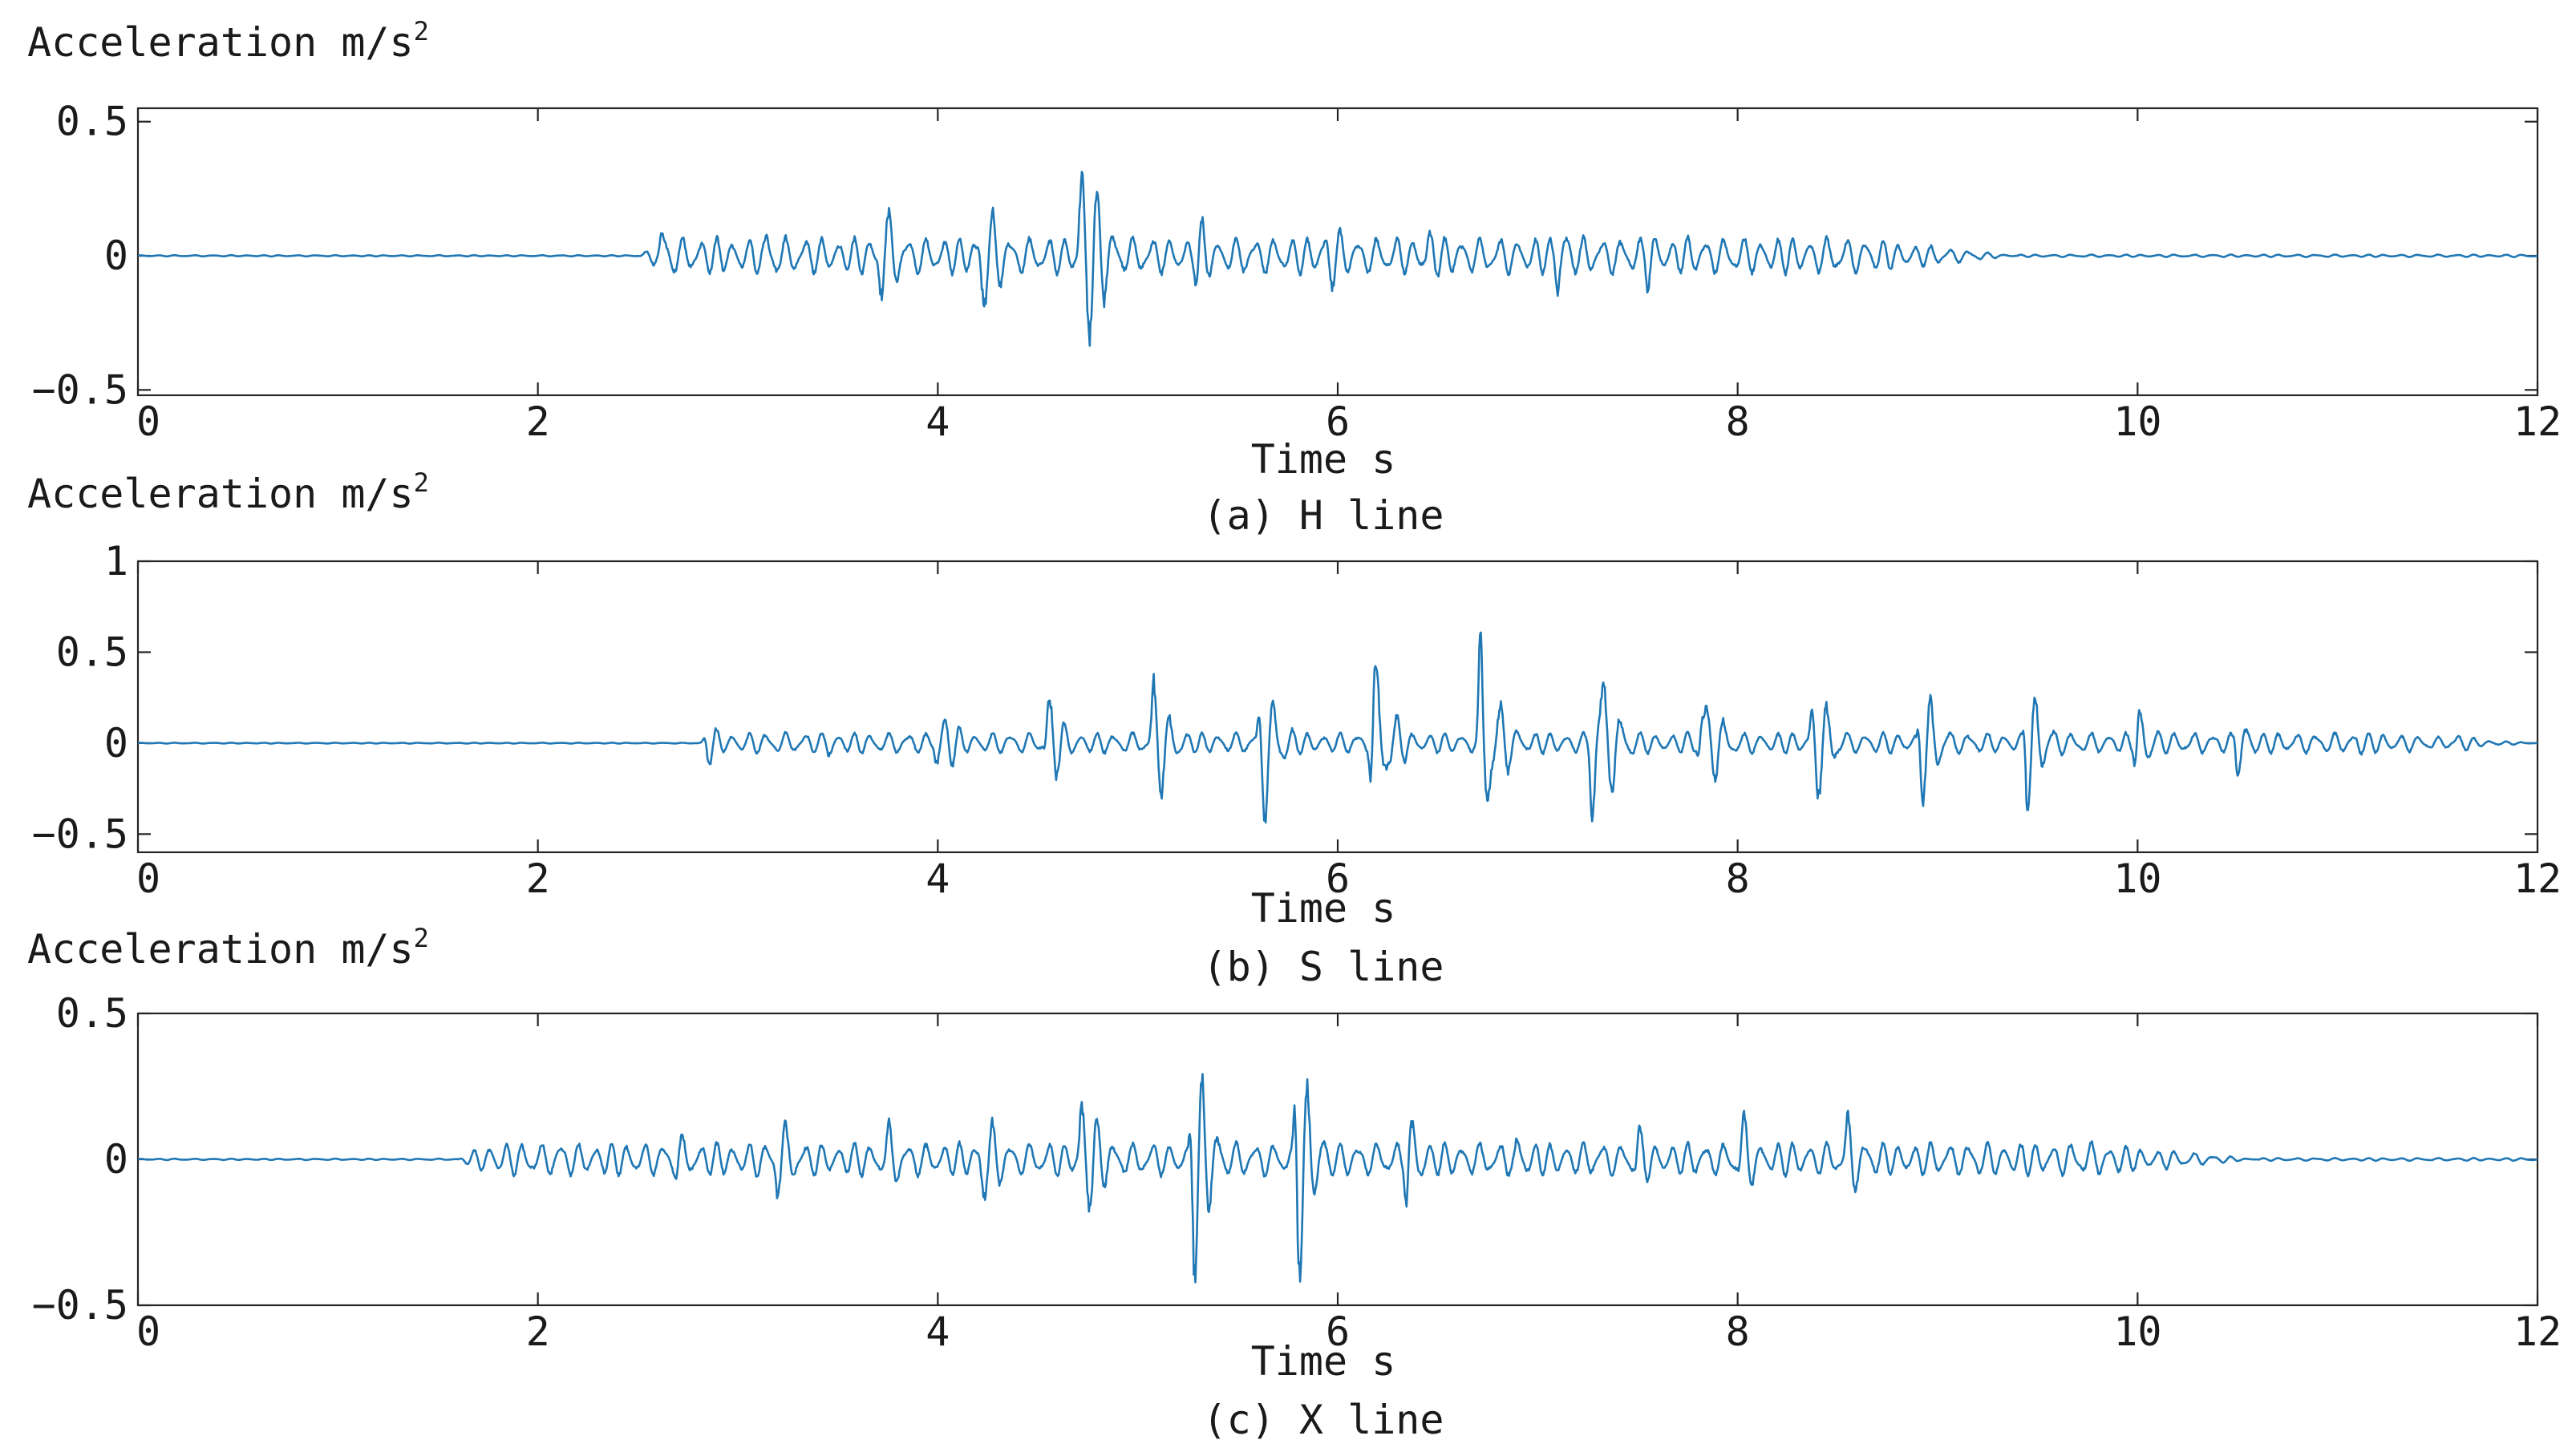 This screenshot has width=2576, height=1456. I want to click on panel-b-y-axis-title: Acceleration m/s2, so click(228, 492).